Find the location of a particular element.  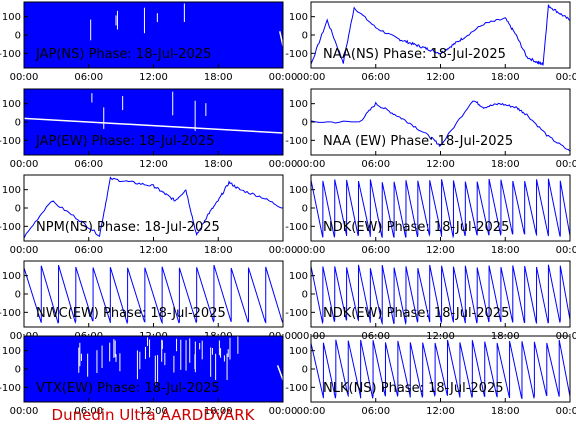

panel-title: NWC(EW) Phase: 18-Jul-2025 is located at coordinates (131, 313).